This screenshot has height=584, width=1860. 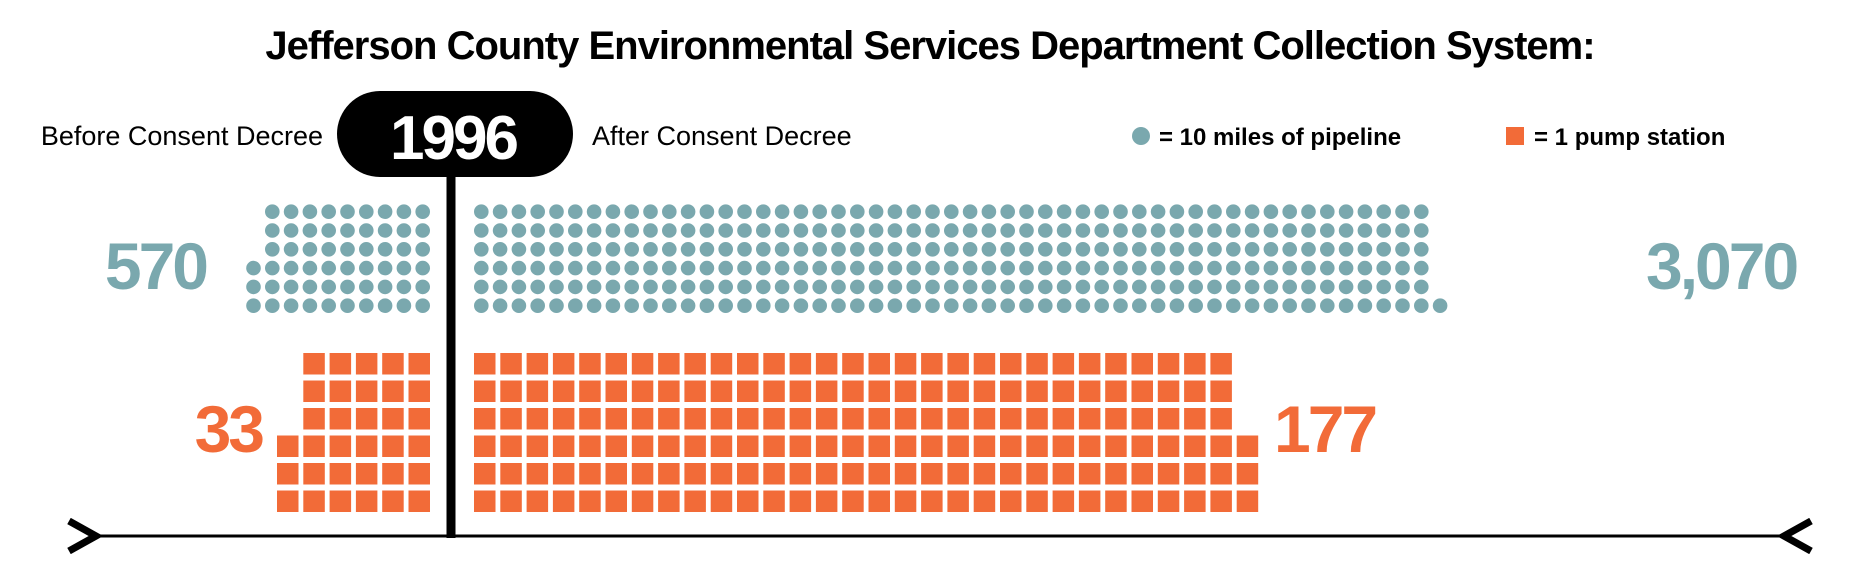 What do you see at coordinates (155, 266) in the screenshot?
I see `pipeline-before-value: 570` at bounding box center [155, 266].